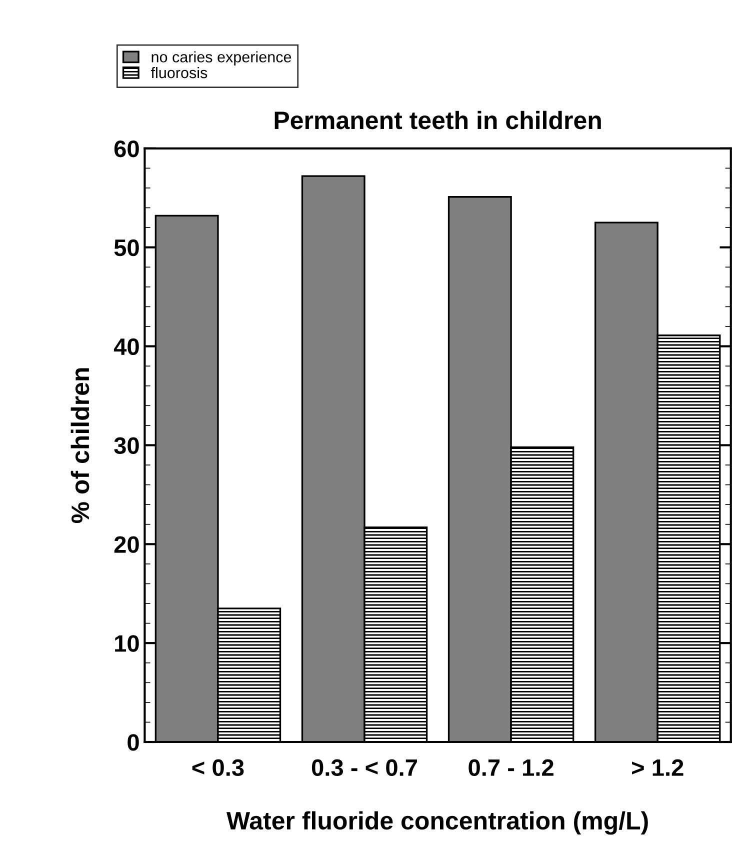 This screenshot has width=742, height=848. What do you see at coordinates (179, 72) in the screenshot?
I see `legend-label: fluorosis` at bounding box center [179, 72].